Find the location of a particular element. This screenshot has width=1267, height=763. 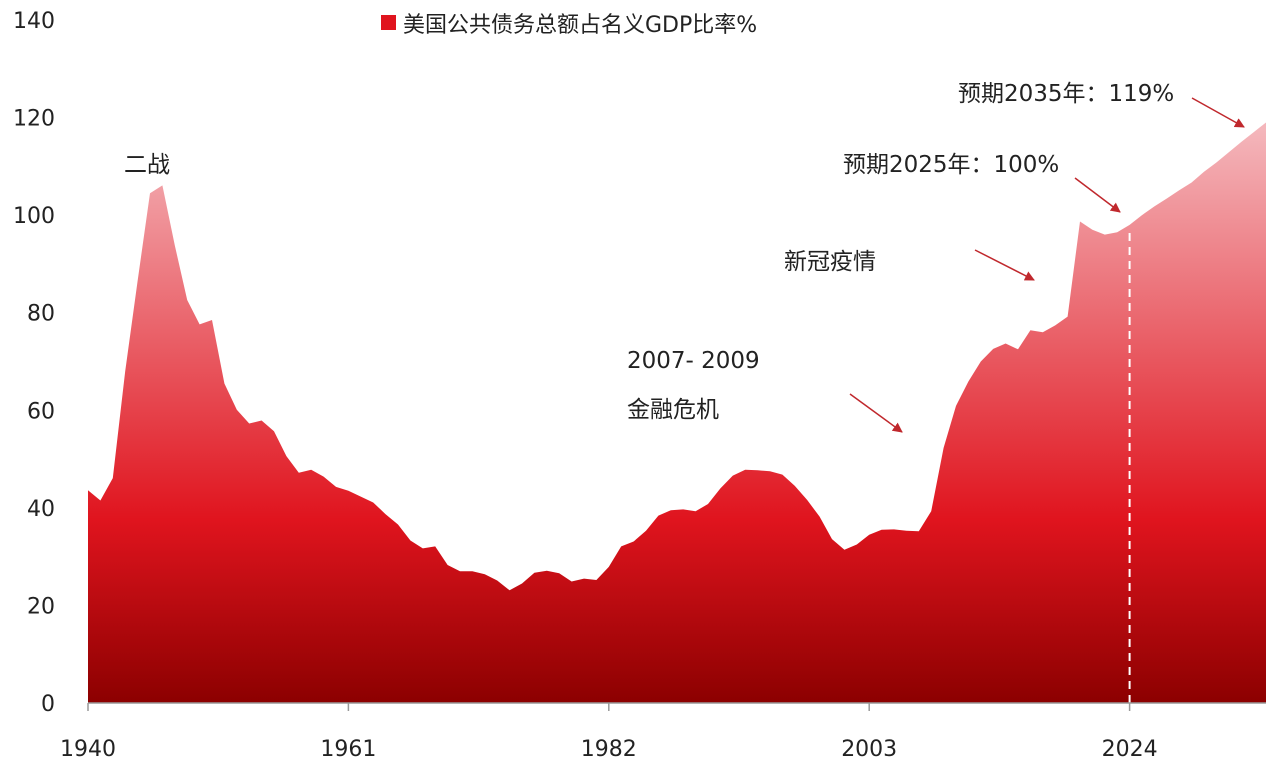

legend-swatch is located at coordinates (388, 22).